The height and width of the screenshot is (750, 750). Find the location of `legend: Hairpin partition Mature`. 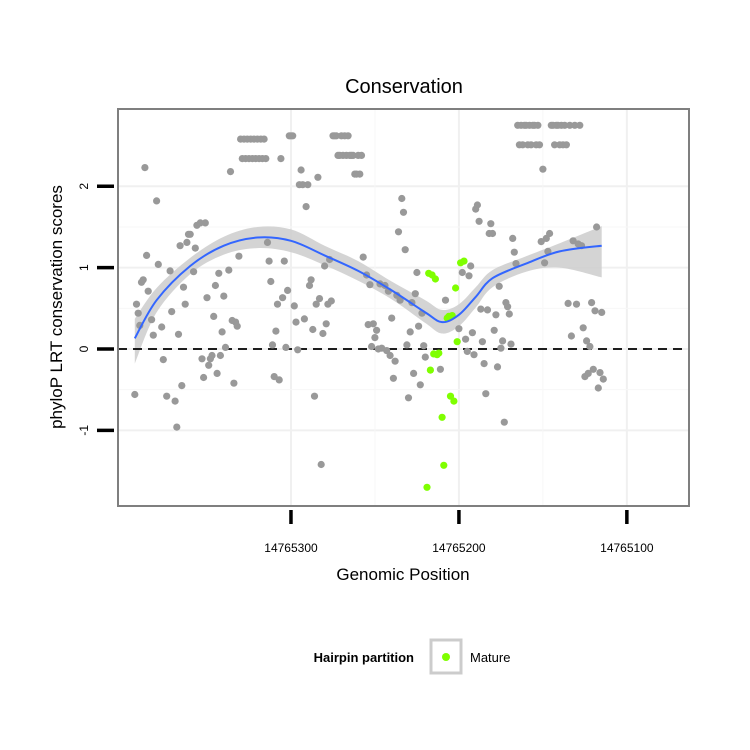

legend: Hairpin partition Mature is located at coordinates (412, 656).